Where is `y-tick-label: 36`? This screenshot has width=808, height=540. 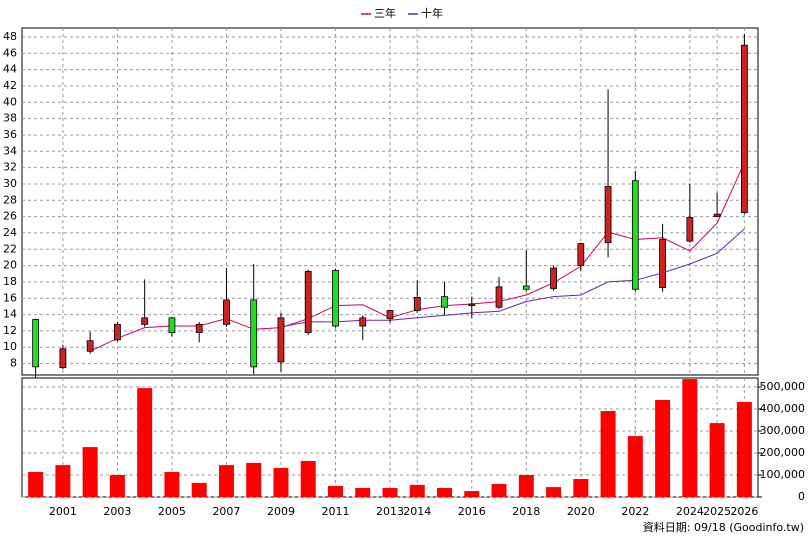 y-tick-label: 36 is located at coordinates (10, 134).